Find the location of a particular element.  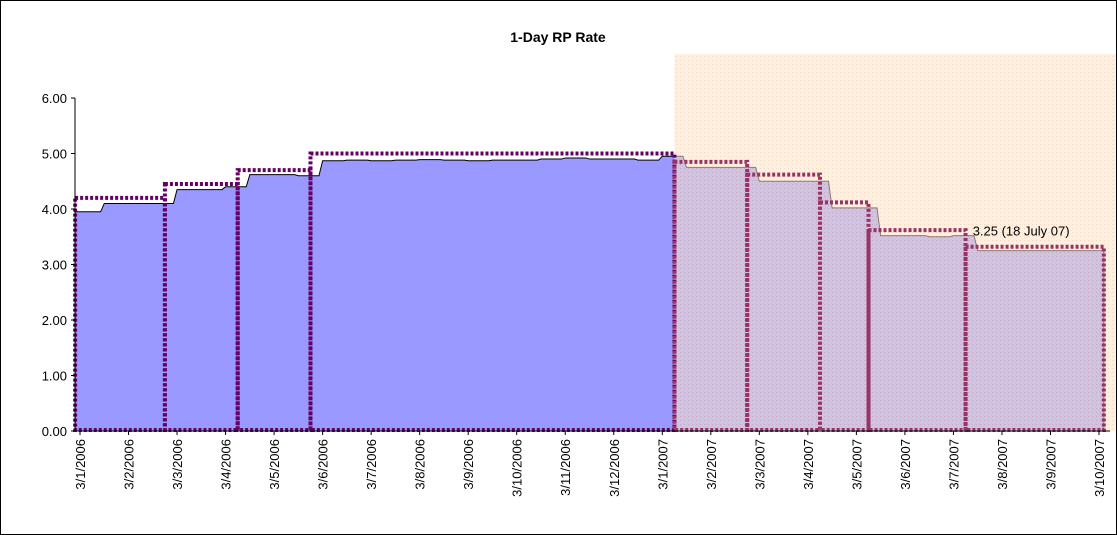

x-tick-label: 3/11/2006 is located at coordinates (565, 467).